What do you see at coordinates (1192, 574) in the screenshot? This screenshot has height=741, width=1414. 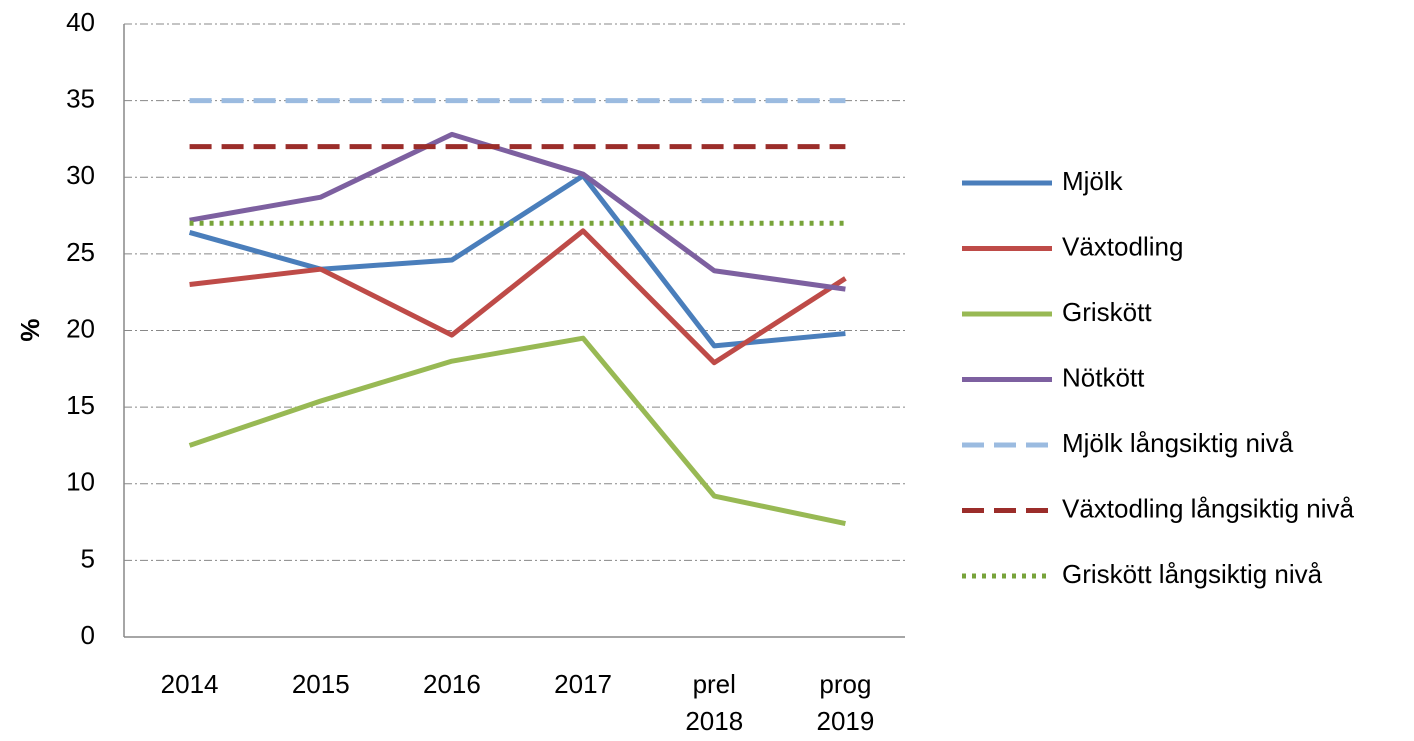 I see `legend-label: Griskött långsiktig nivå` at bounding box center [1192, 574].